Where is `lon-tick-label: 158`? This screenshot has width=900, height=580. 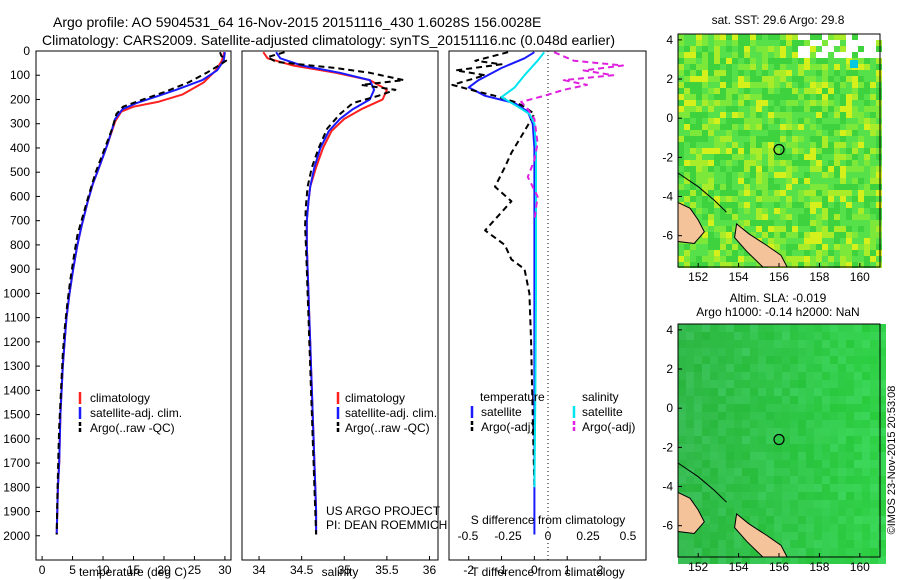 lon-tick-label: 158 is located at coordinates (819, 567).